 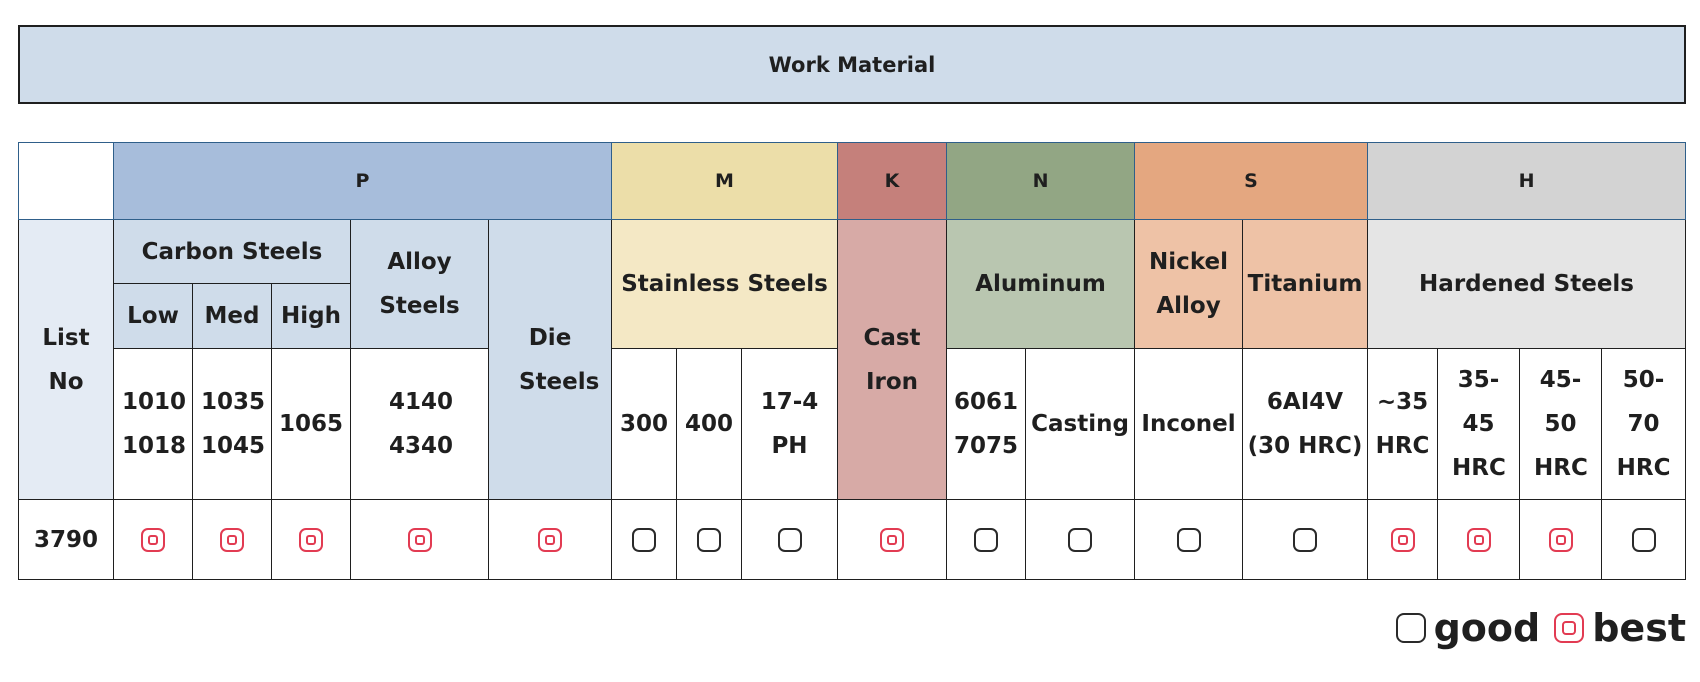 What do you see at coordinates (1527, 284) in the screenshot?
I see `hardened-steels-header: Hardened Steels` at bounding box center [1527, 284].